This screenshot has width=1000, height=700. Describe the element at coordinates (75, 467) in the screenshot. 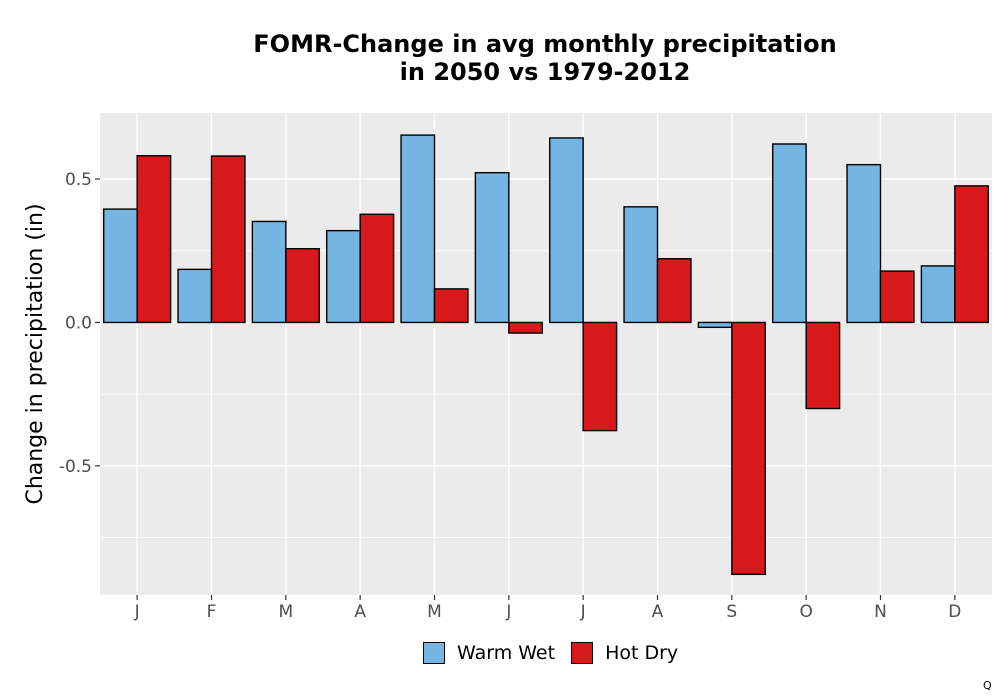

I see `y-tick-label: -0.5` at that location.